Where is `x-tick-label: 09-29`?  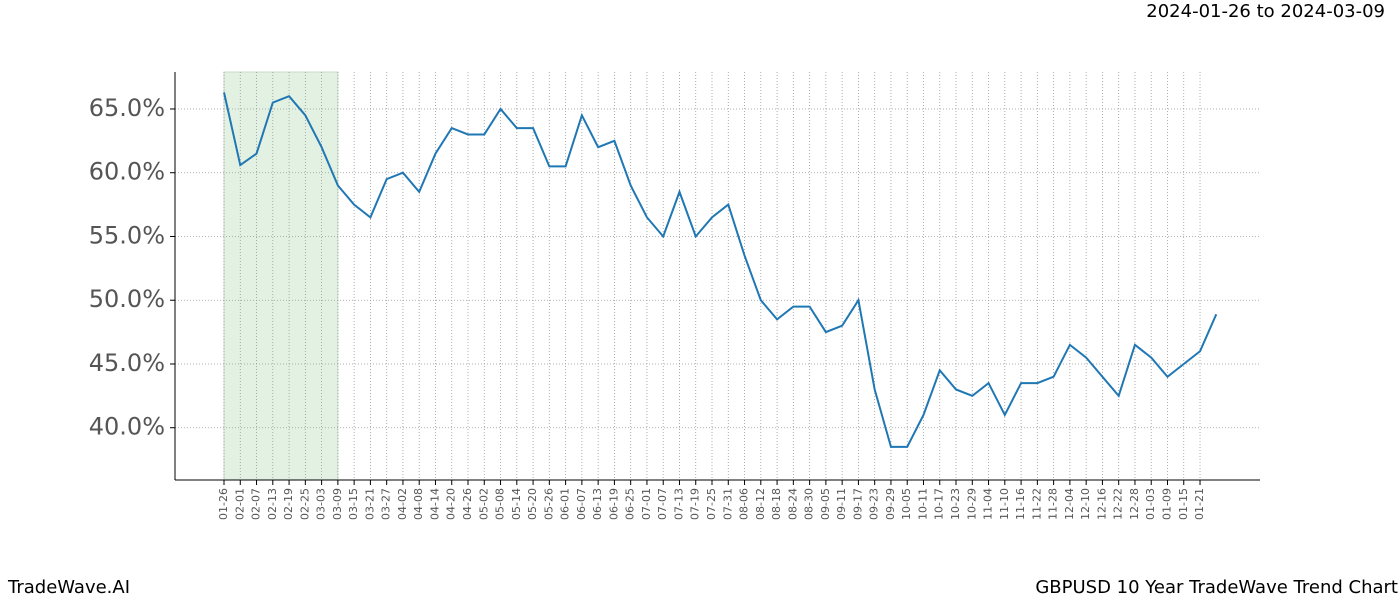 x-tick-label: 09-29 is located at coordinates (890, 504).